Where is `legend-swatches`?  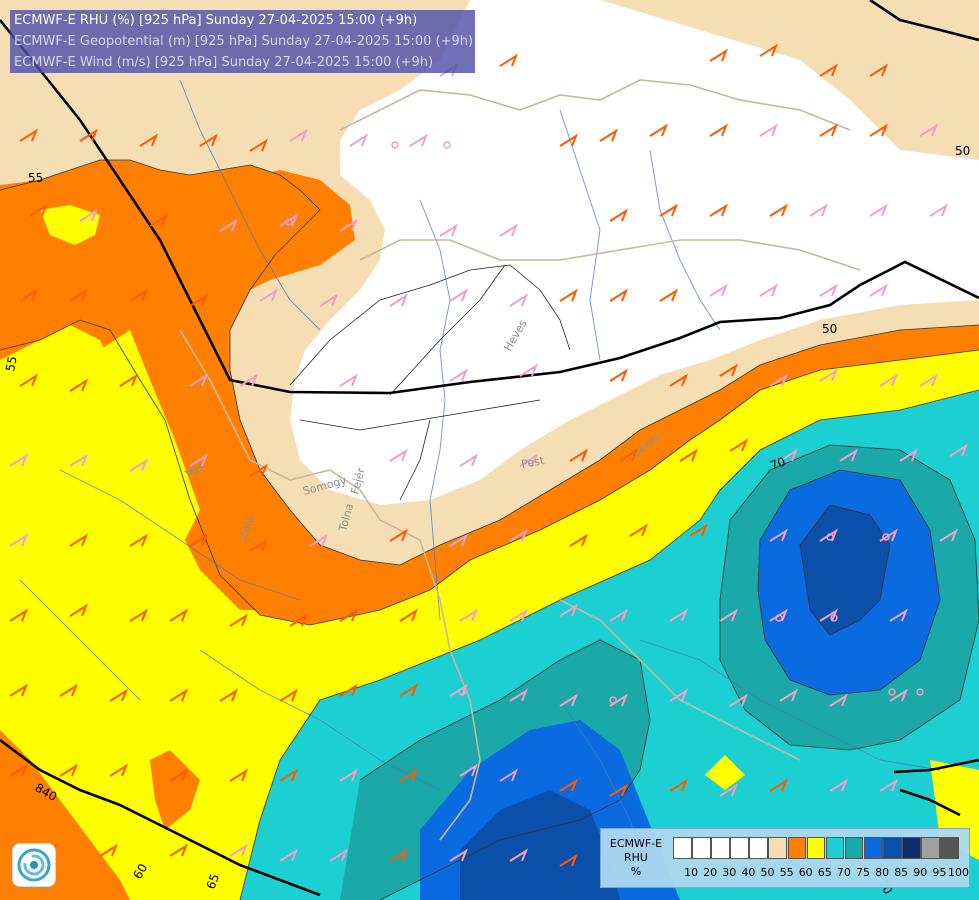
legend-swatches is located at coordinates (816, 848).